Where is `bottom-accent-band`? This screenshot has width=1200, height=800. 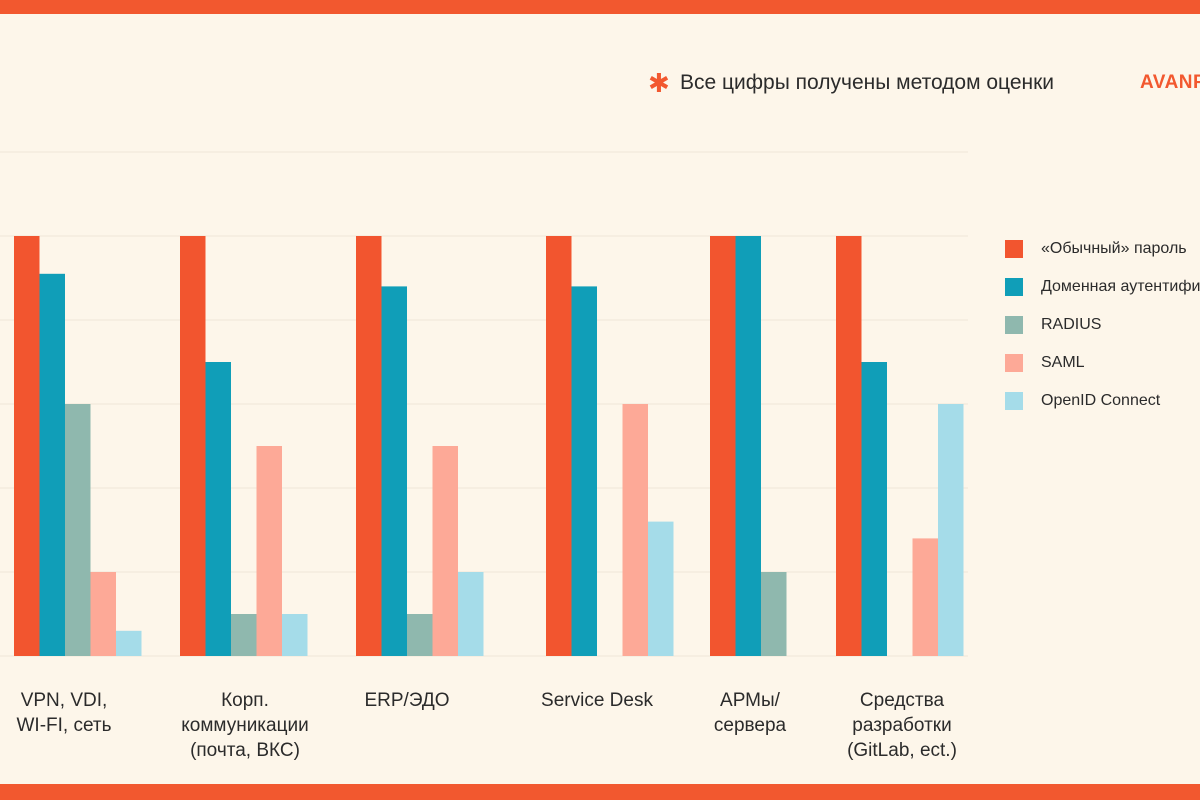
bottom-accent-band is located at coordinates (600, 792).